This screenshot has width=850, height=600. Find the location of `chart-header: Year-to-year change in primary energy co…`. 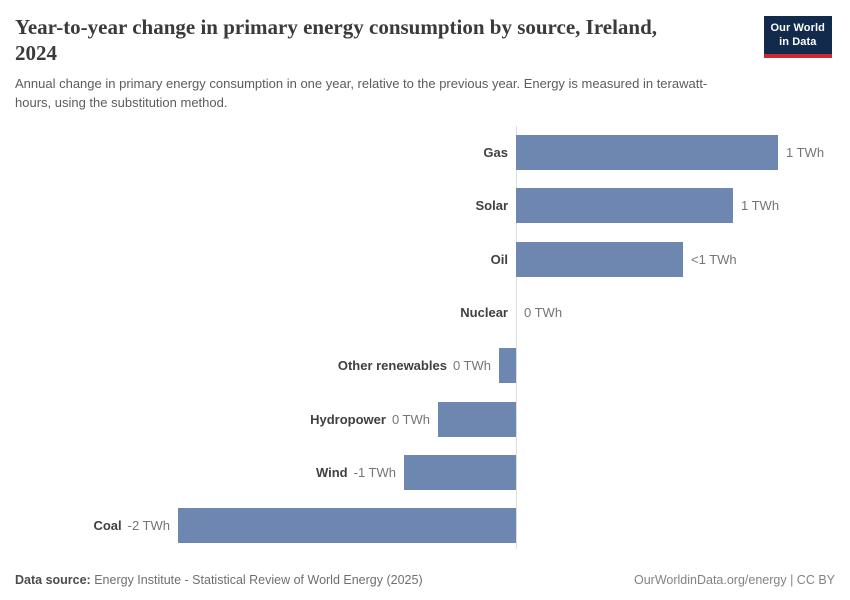

chart-header: Year-to-year change in primary energy co… is located at coordinates (377, 63).